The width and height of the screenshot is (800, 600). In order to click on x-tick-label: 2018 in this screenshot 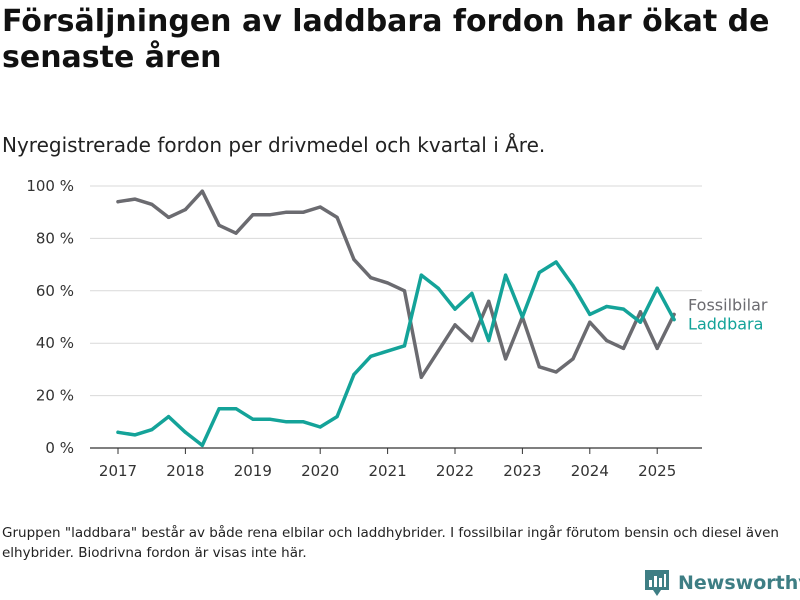, I will do `click(185, 471)`.